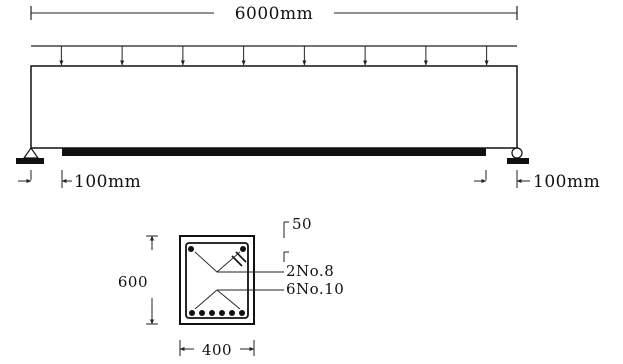 This screenshot has width=623, height=364. Describe the element at coordinates (517, 153) in the screenshot. I see `roller-wheel` at that location.